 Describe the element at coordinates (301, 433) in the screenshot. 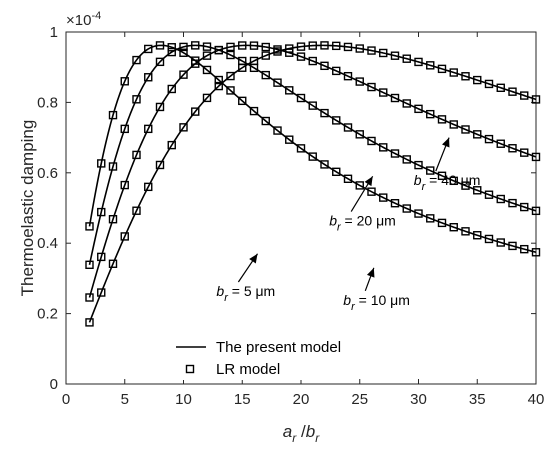

I see `x-axis-label: ar /br` at that location.